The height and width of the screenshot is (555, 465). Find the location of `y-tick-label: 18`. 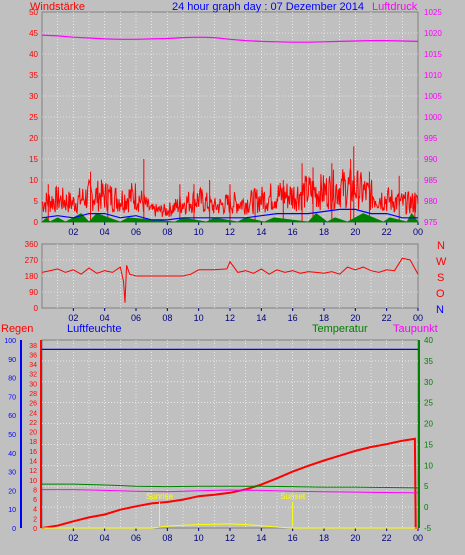

y-tick-label: 18 is located at coordinates (33, 442).